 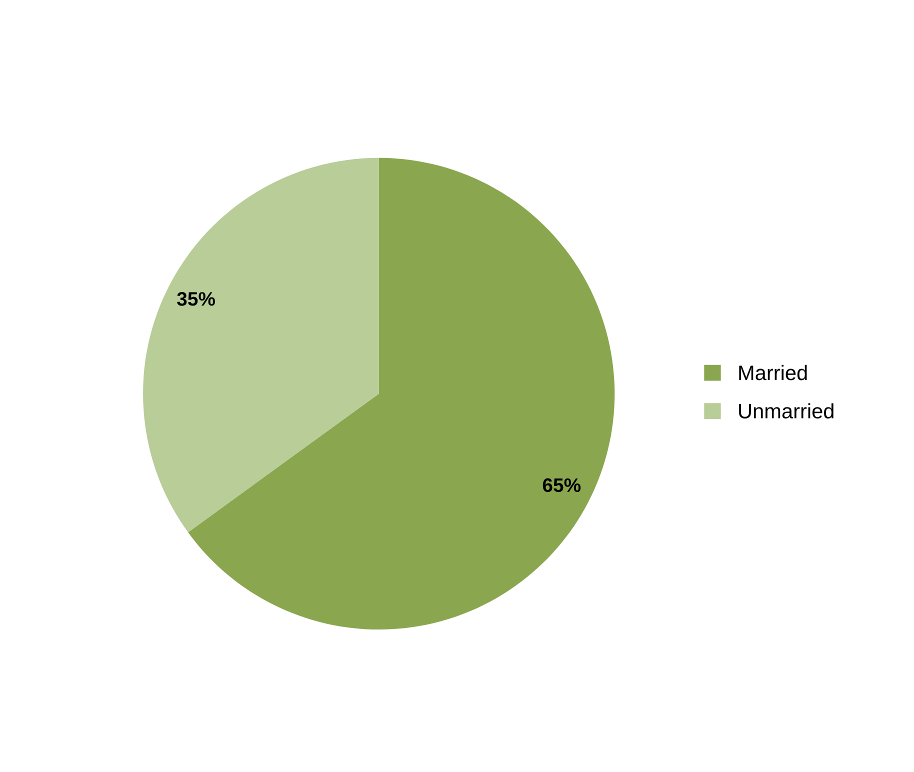 I want to click on legend-label: Married, so click(x=773, y=372).